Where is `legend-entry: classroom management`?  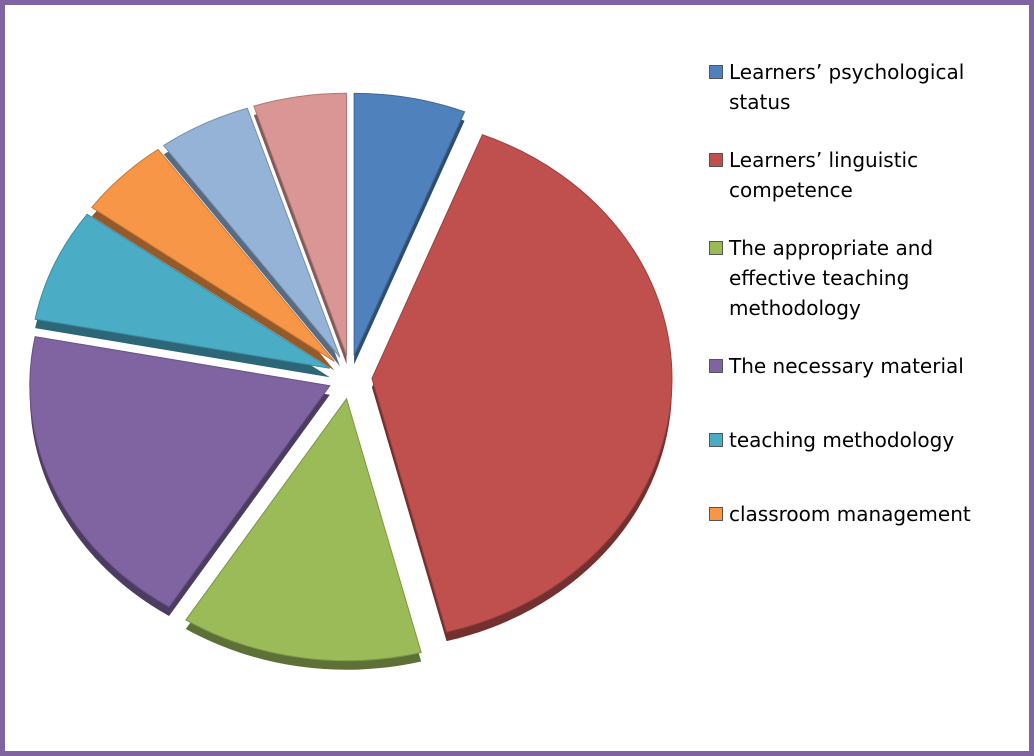 legend-entry: classroom management is located at coordinates (865, 514).